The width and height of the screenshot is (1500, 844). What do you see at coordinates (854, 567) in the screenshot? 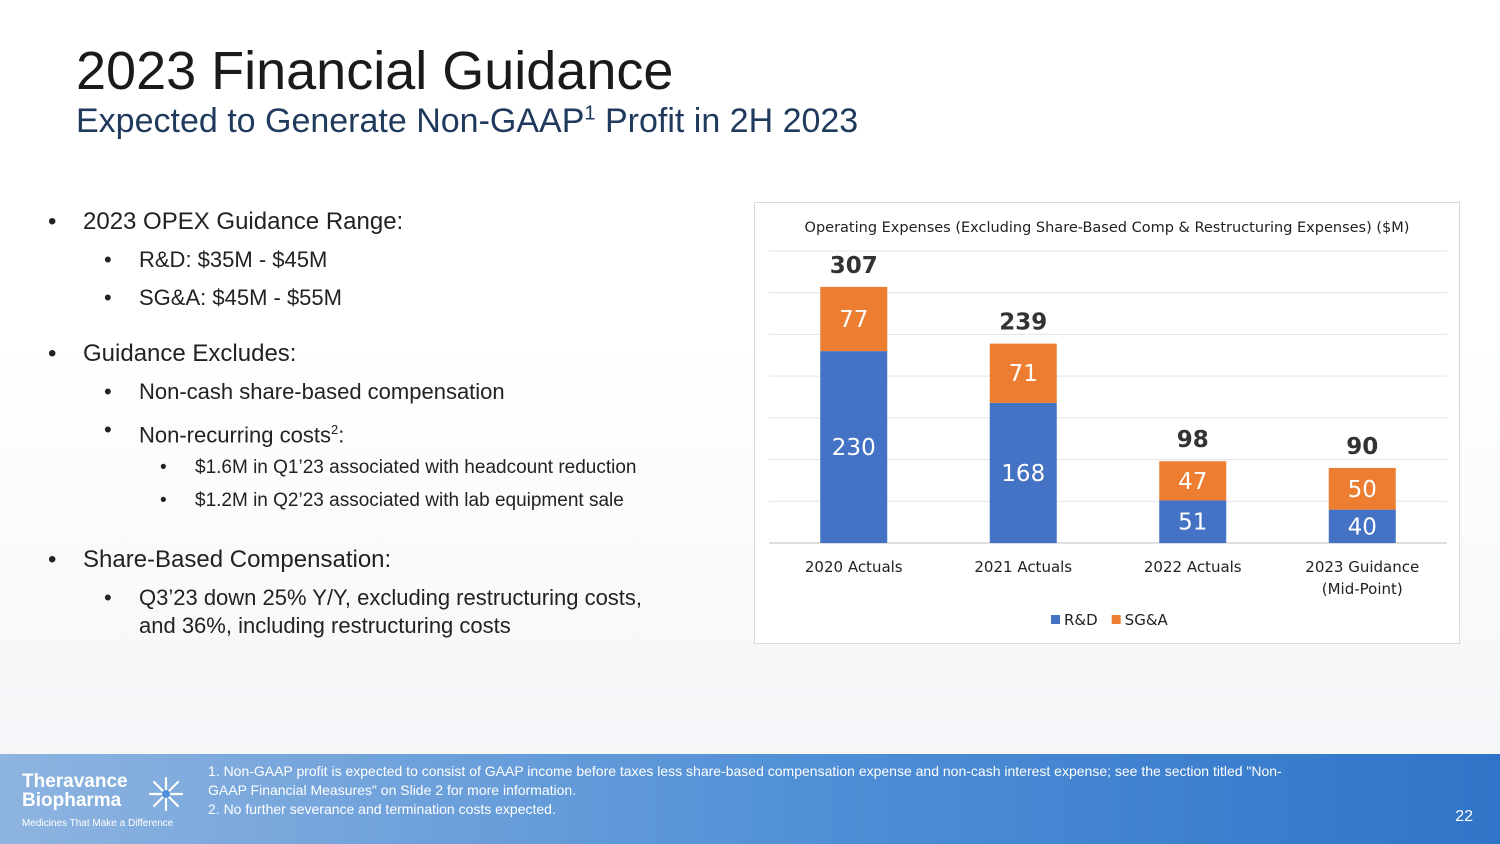
I see `category-label-0-0: 2020 Actuals` at bounding box center [854, 567].